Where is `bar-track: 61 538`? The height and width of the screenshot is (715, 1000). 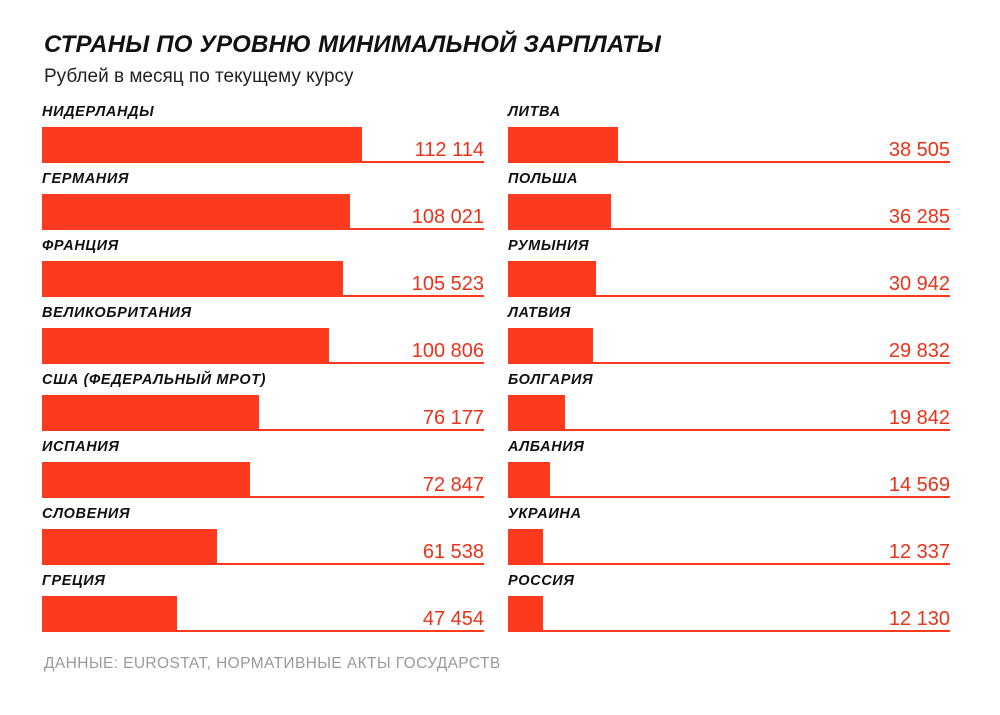 bar-track: 61 538 is located at coordinates (263, 547).